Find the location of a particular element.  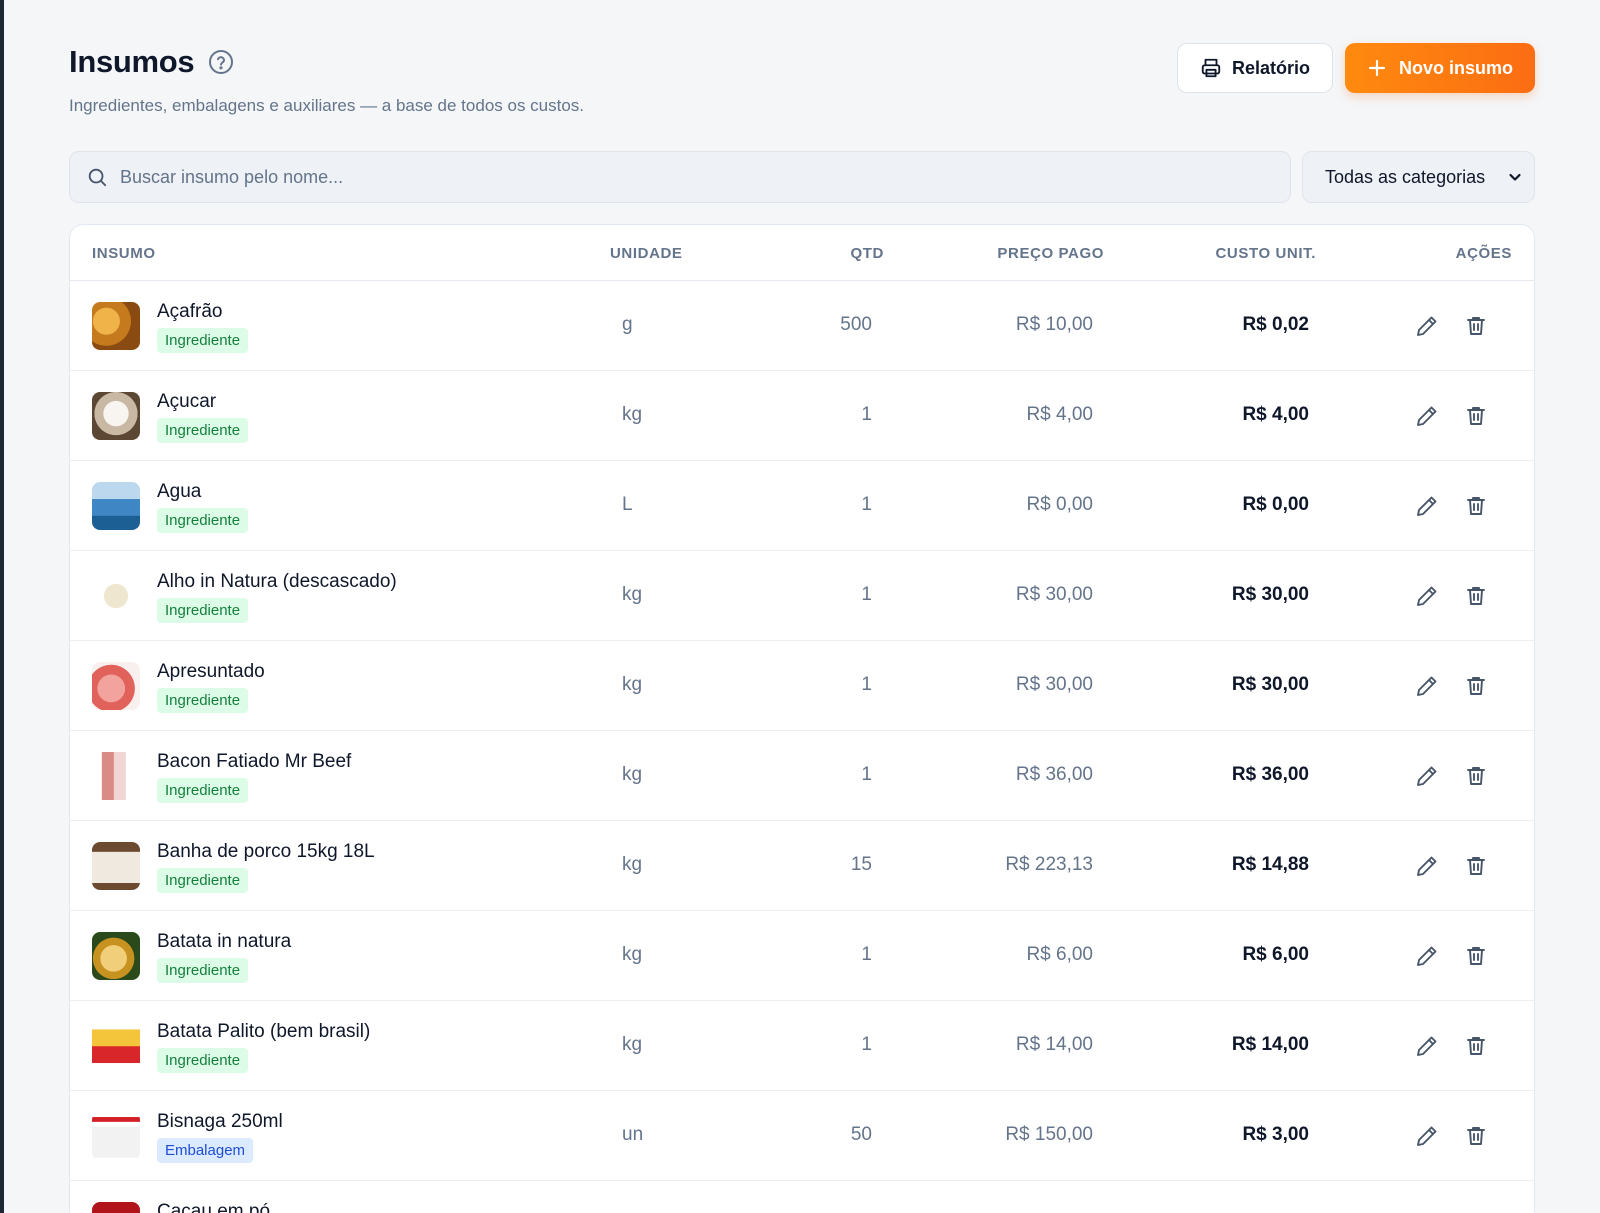

insumo-name: Açucar is located at coordinates (187, 401).